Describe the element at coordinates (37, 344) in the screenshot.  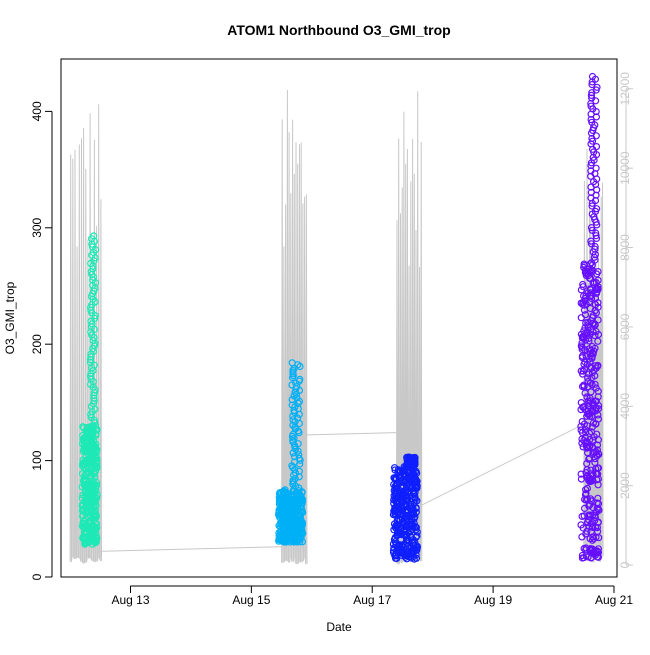
I see `y-tick-label: 200` at that location.